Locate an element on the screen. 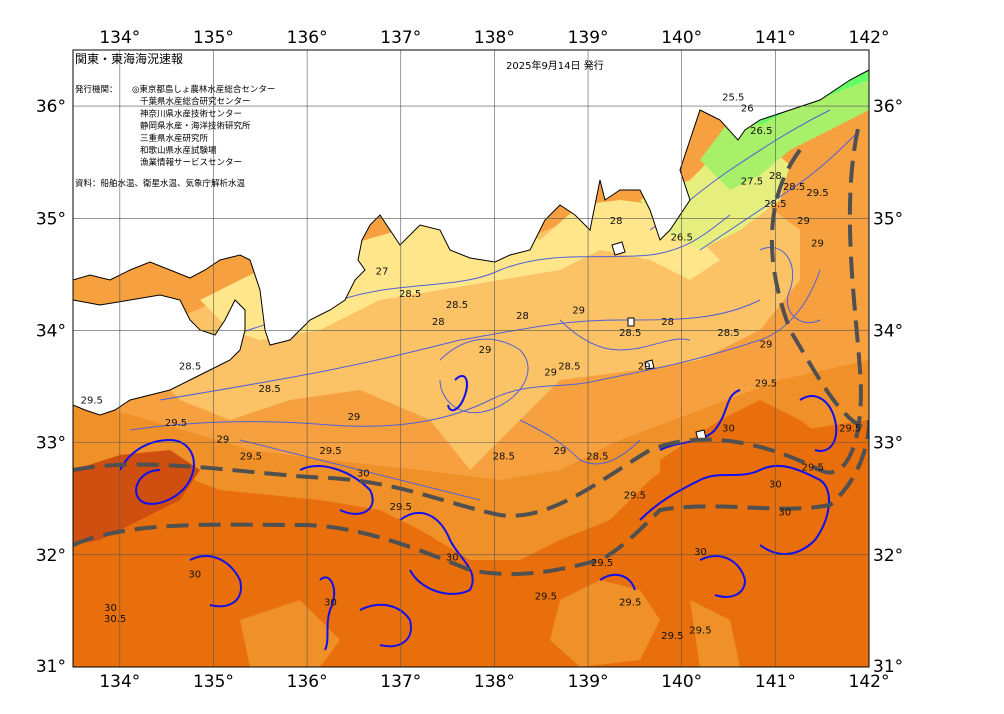 The image size is (1004, 714). longitude-label: 140° is located at coordinates (681, 682).